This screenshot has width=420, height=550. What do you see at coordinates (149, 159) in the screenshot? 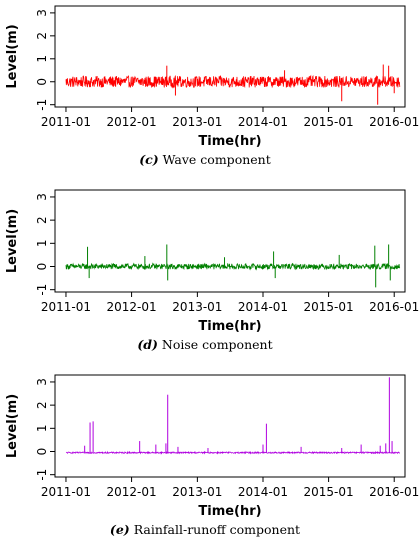
I see `caption-letter: (c)` at bounding box center [149, 159].